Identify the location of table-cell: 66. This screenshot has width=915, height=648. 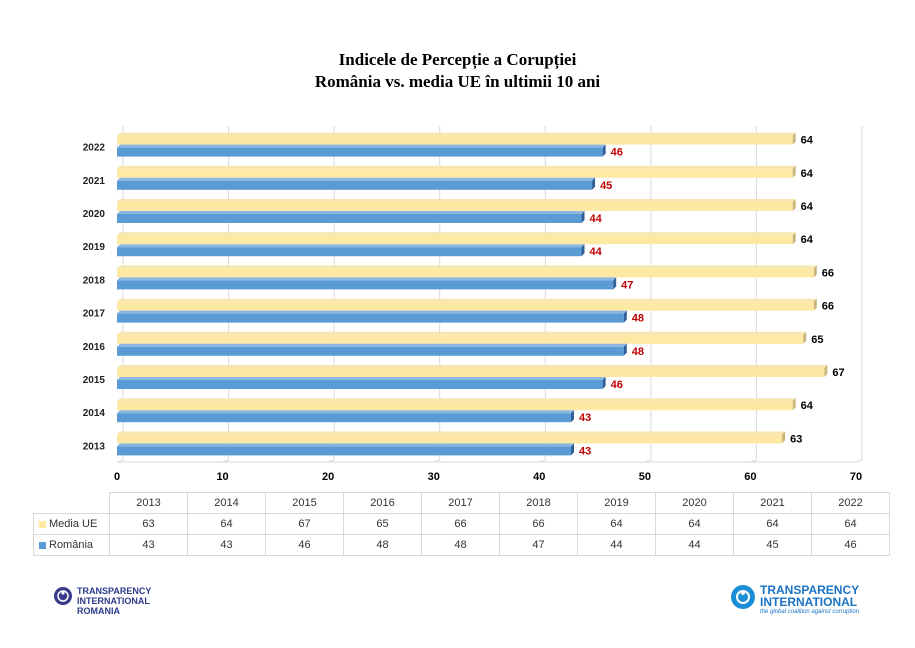
(538, 524).